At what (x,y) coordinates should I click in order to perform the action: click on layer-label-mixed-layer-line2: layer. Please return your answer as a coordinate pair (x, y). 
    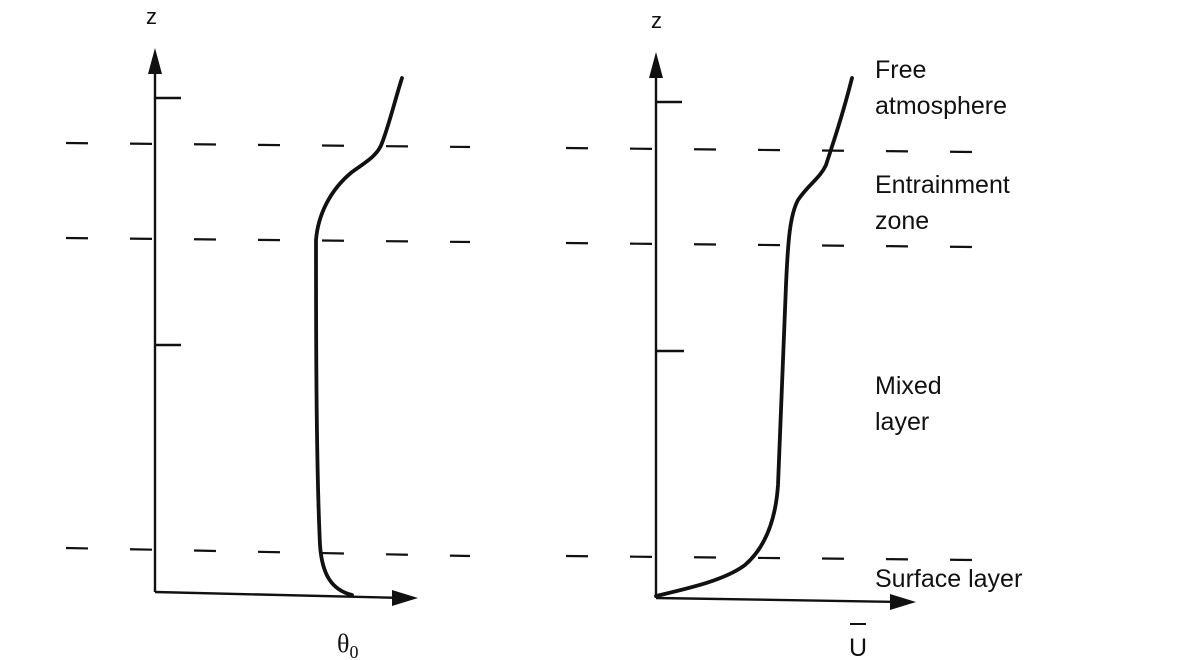
    Looking at the image, I should click on (902, 422).